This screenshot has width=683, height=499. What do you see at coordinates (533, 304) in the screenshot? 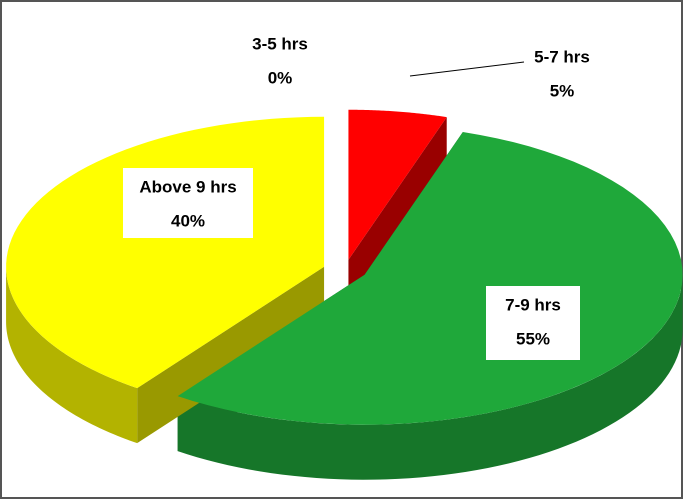
I see `category-label: 7-9 hrs` at bounding box center [533, 304].